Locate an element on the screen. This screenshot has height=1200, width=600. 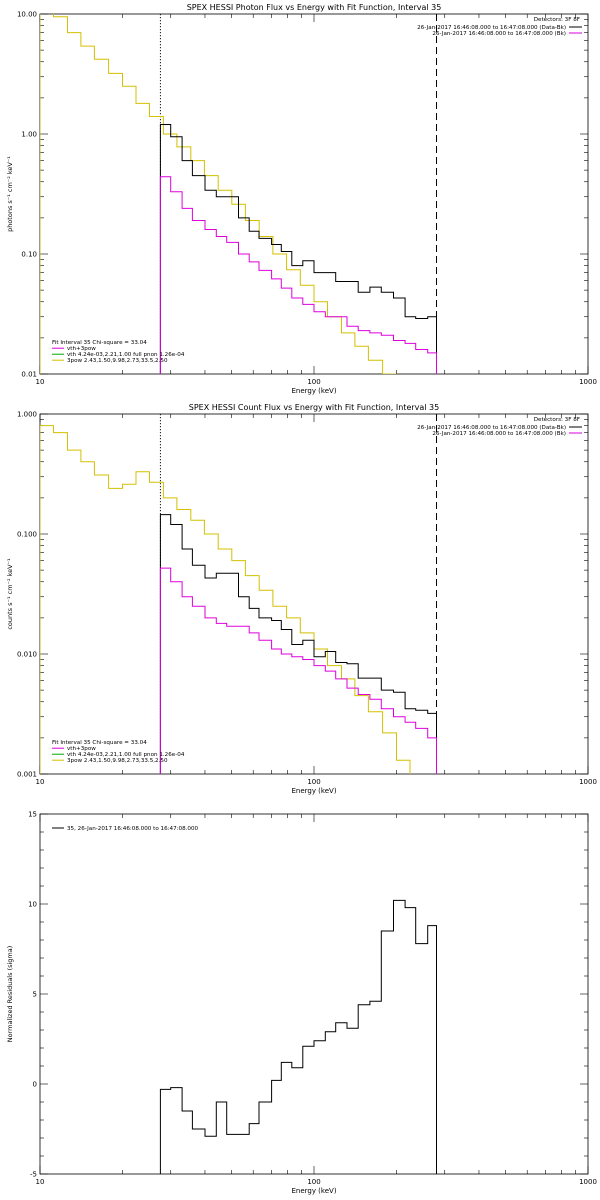
y-tick-label: 0.01 is located at coordinates (29, 375).